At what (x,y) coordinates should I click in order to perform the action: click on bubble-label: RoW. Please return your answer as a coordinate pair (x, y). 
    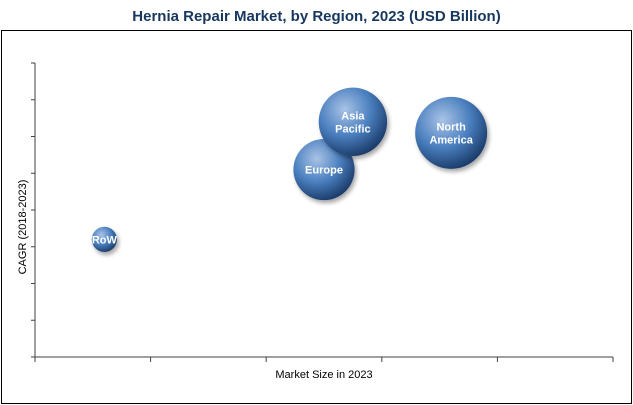
    Looking at the image, I should click on (105, 240).